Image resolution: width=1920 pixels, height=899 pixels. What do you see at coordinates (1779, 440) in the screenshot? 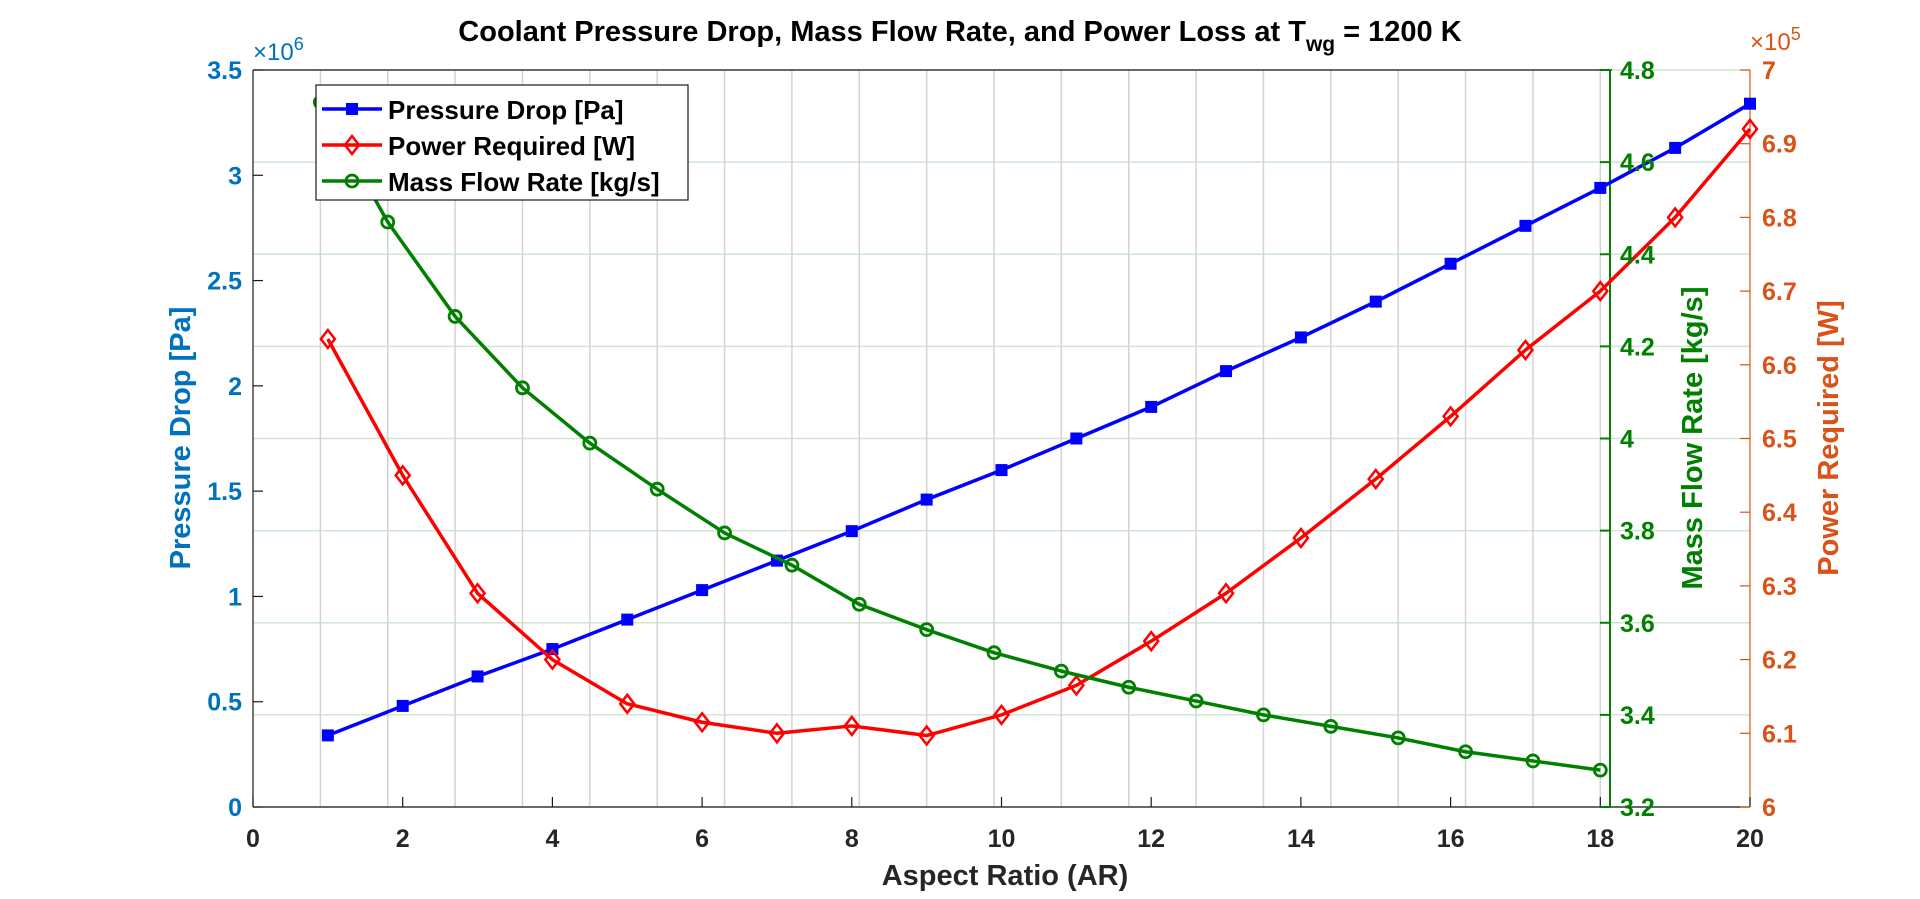
I see `y-orange-tick-label: 6.5` at bounding box center [1779, 440].